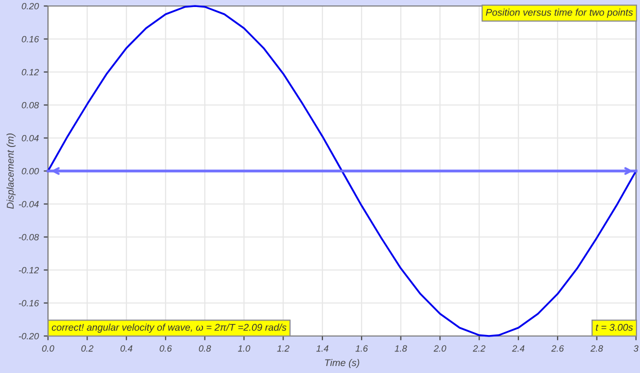 The width and height of the screenshot is (640, 373). What do you see at coordinates (30, 39) in the screenshot?
I see `y-tick-label: 0.16` at bounding box center [30, 39].